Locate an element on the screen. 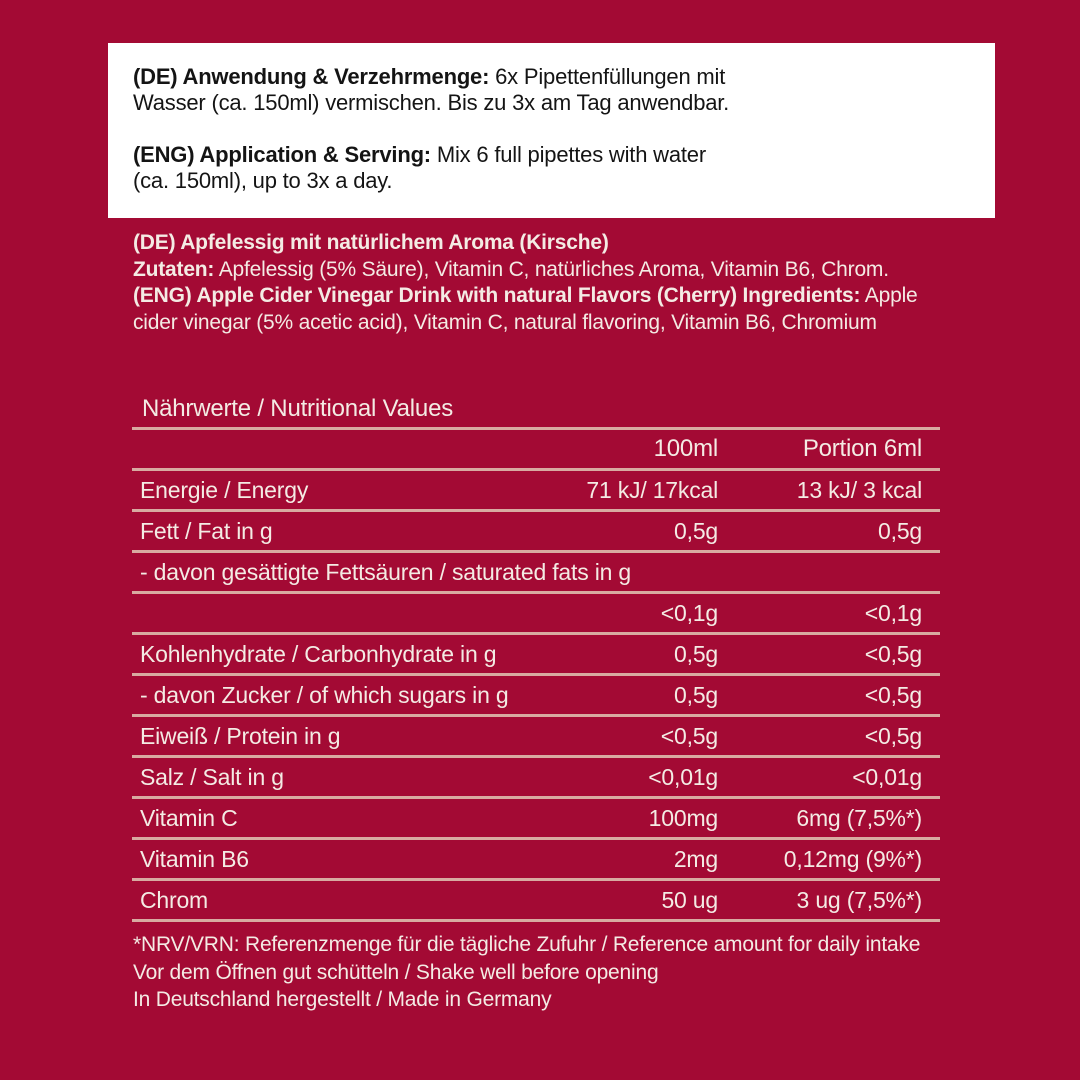 The image size is (1080, 1080). table-row: Vitamin C 100mg 6mg (7,5%*) is located at coordinates (536, 819).